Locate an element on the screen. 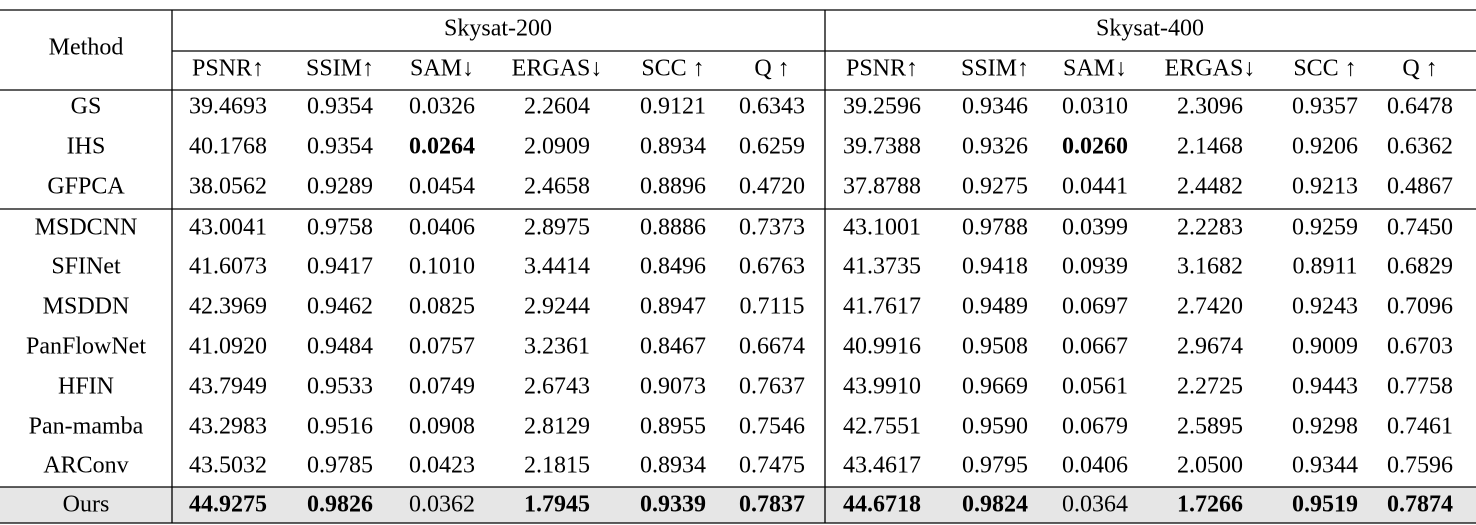 This screenshot has width=1476, height=525. cell-value: 0.8886 is located at coordinates (673, 228).